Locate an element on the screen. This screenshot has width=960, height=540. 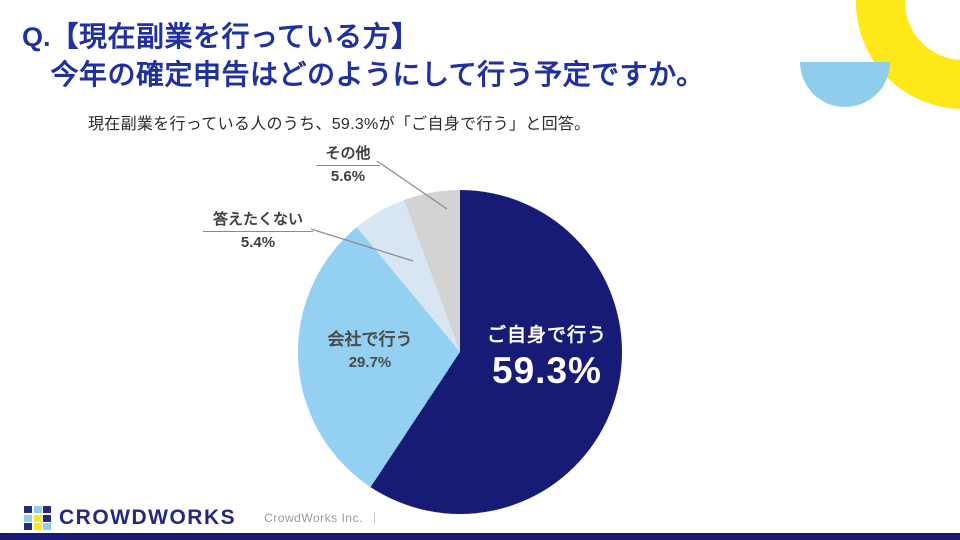
callout-other: その他 5.6% is located at coordinates (348, 163).